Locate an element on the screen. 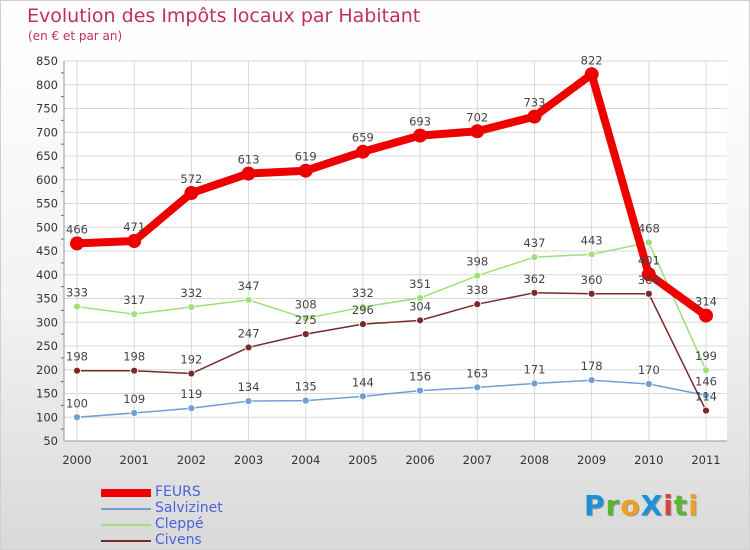 This screenshot has height=550, width=750. data-label: 437 is located at coordinates (534, 243).